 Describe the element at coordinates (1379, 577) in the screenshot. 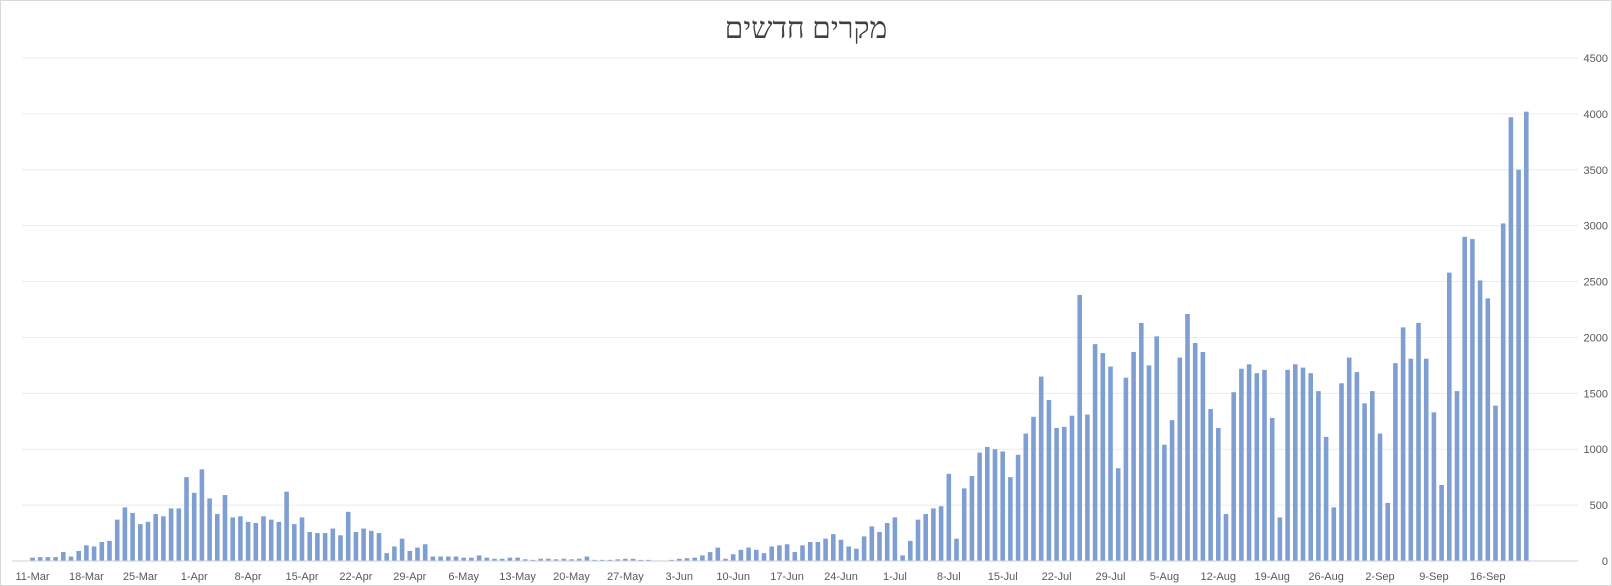

I see `x-tick-label: 2-Sep` at that location.